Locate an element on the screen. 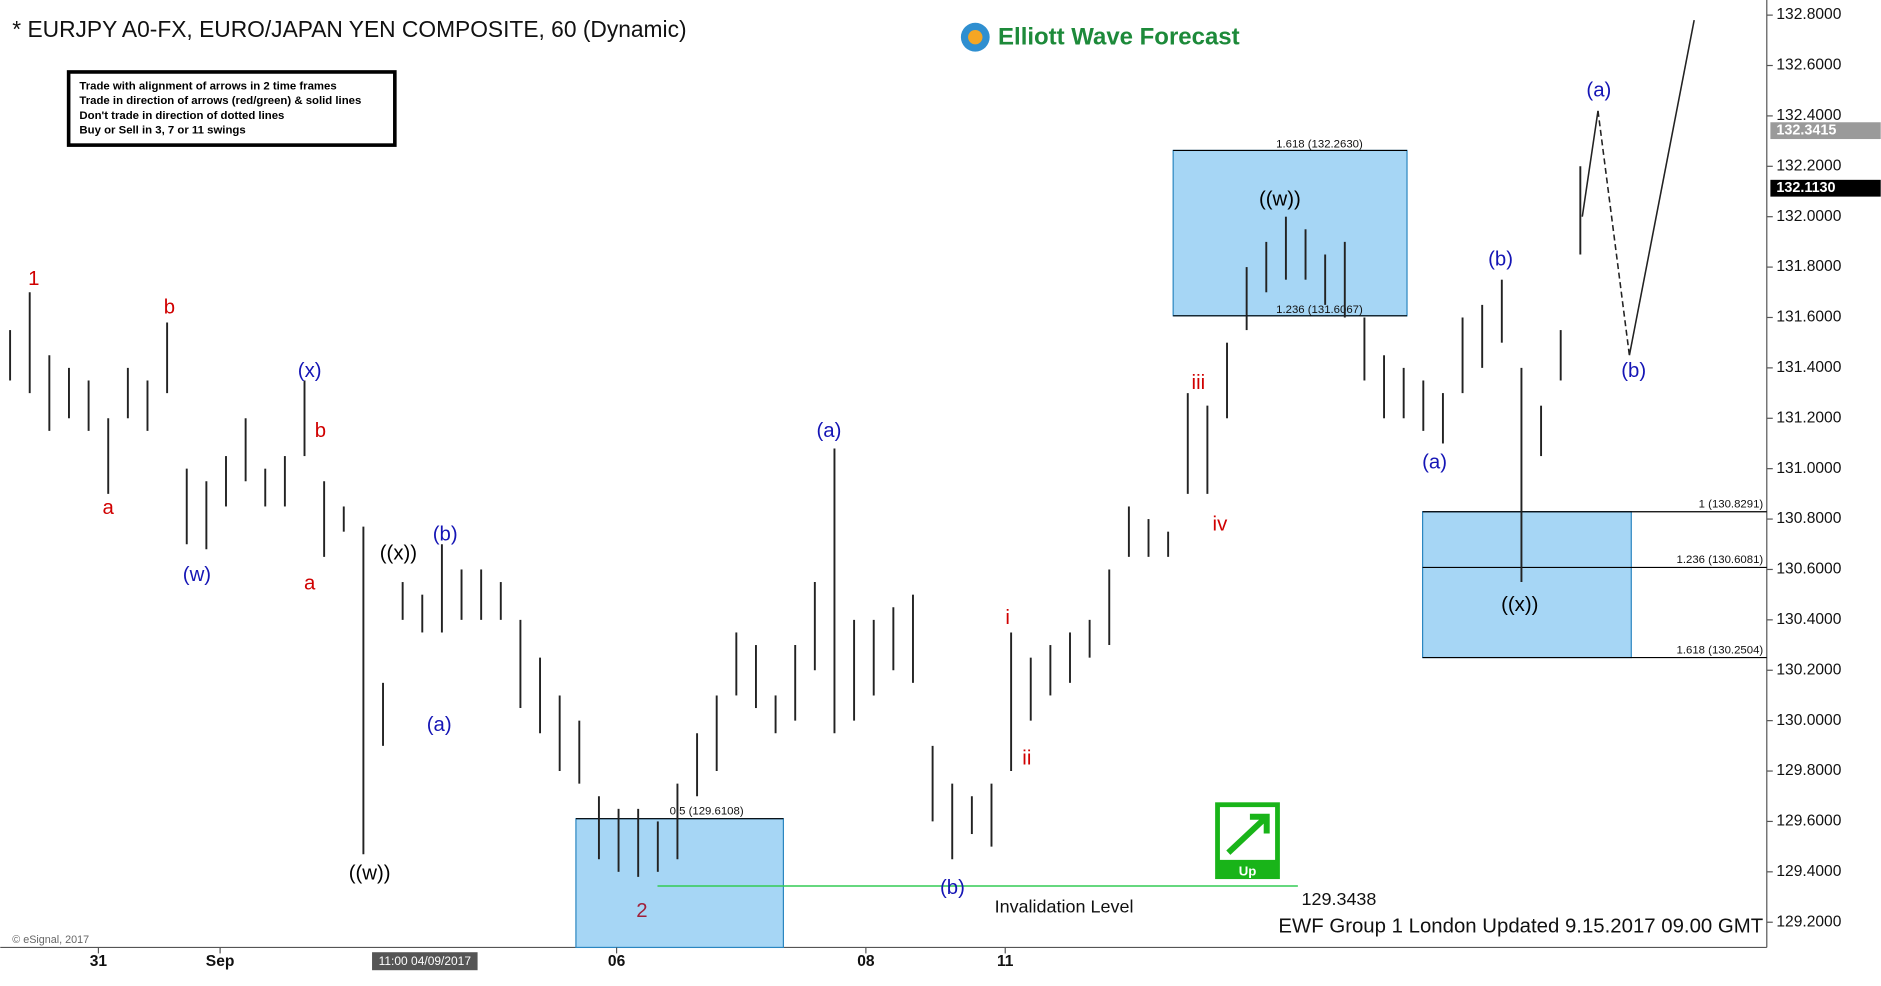  wave-label: 2 is located at coordinates (641, 911).